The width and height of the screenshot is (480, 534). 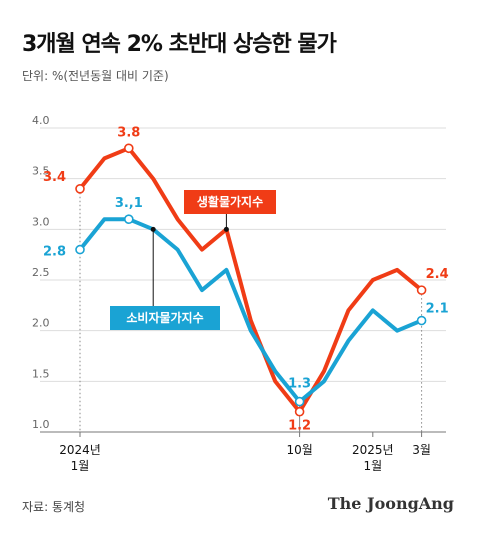 What do you see at coordinates (299, 384) in the screenshot?
I see `data-label: 1.3` at bounding box center [299, 384].